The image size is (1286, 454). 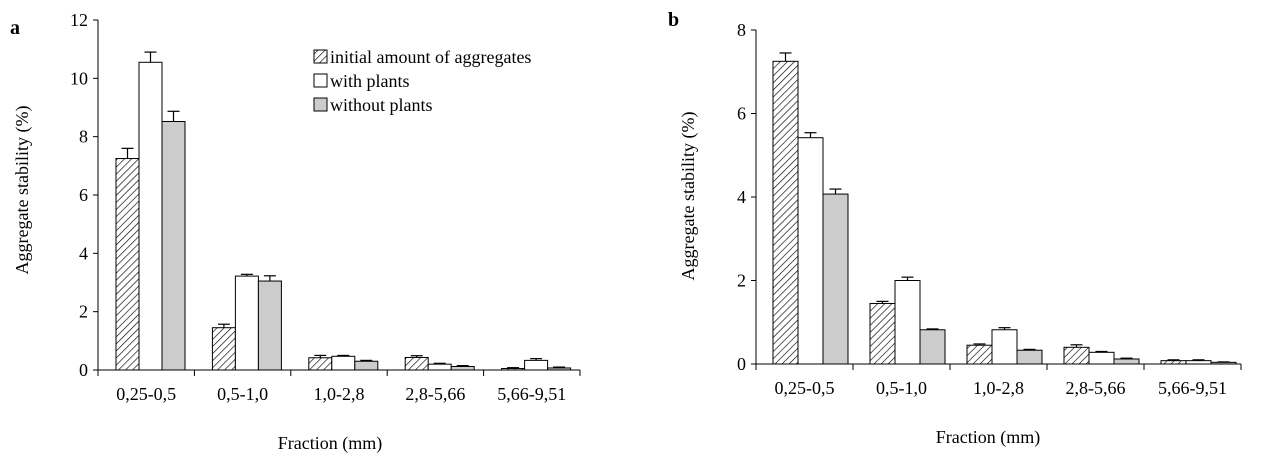 What do you see at coordinates (15, 28) in the screenshot?
I see `panel-letter-a: a` at bounding box center [15, 28].